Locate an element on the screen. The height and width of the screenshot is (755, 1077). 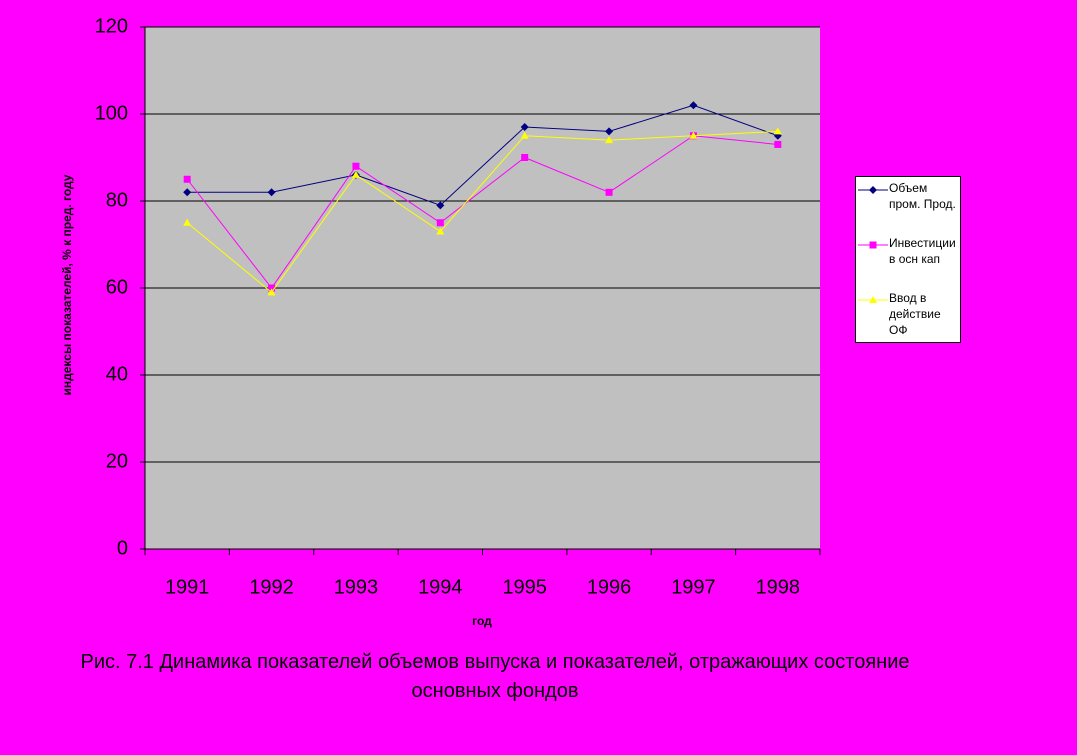
legend-item: Инвестиции в осн кап is located at coordinates (908, 260).